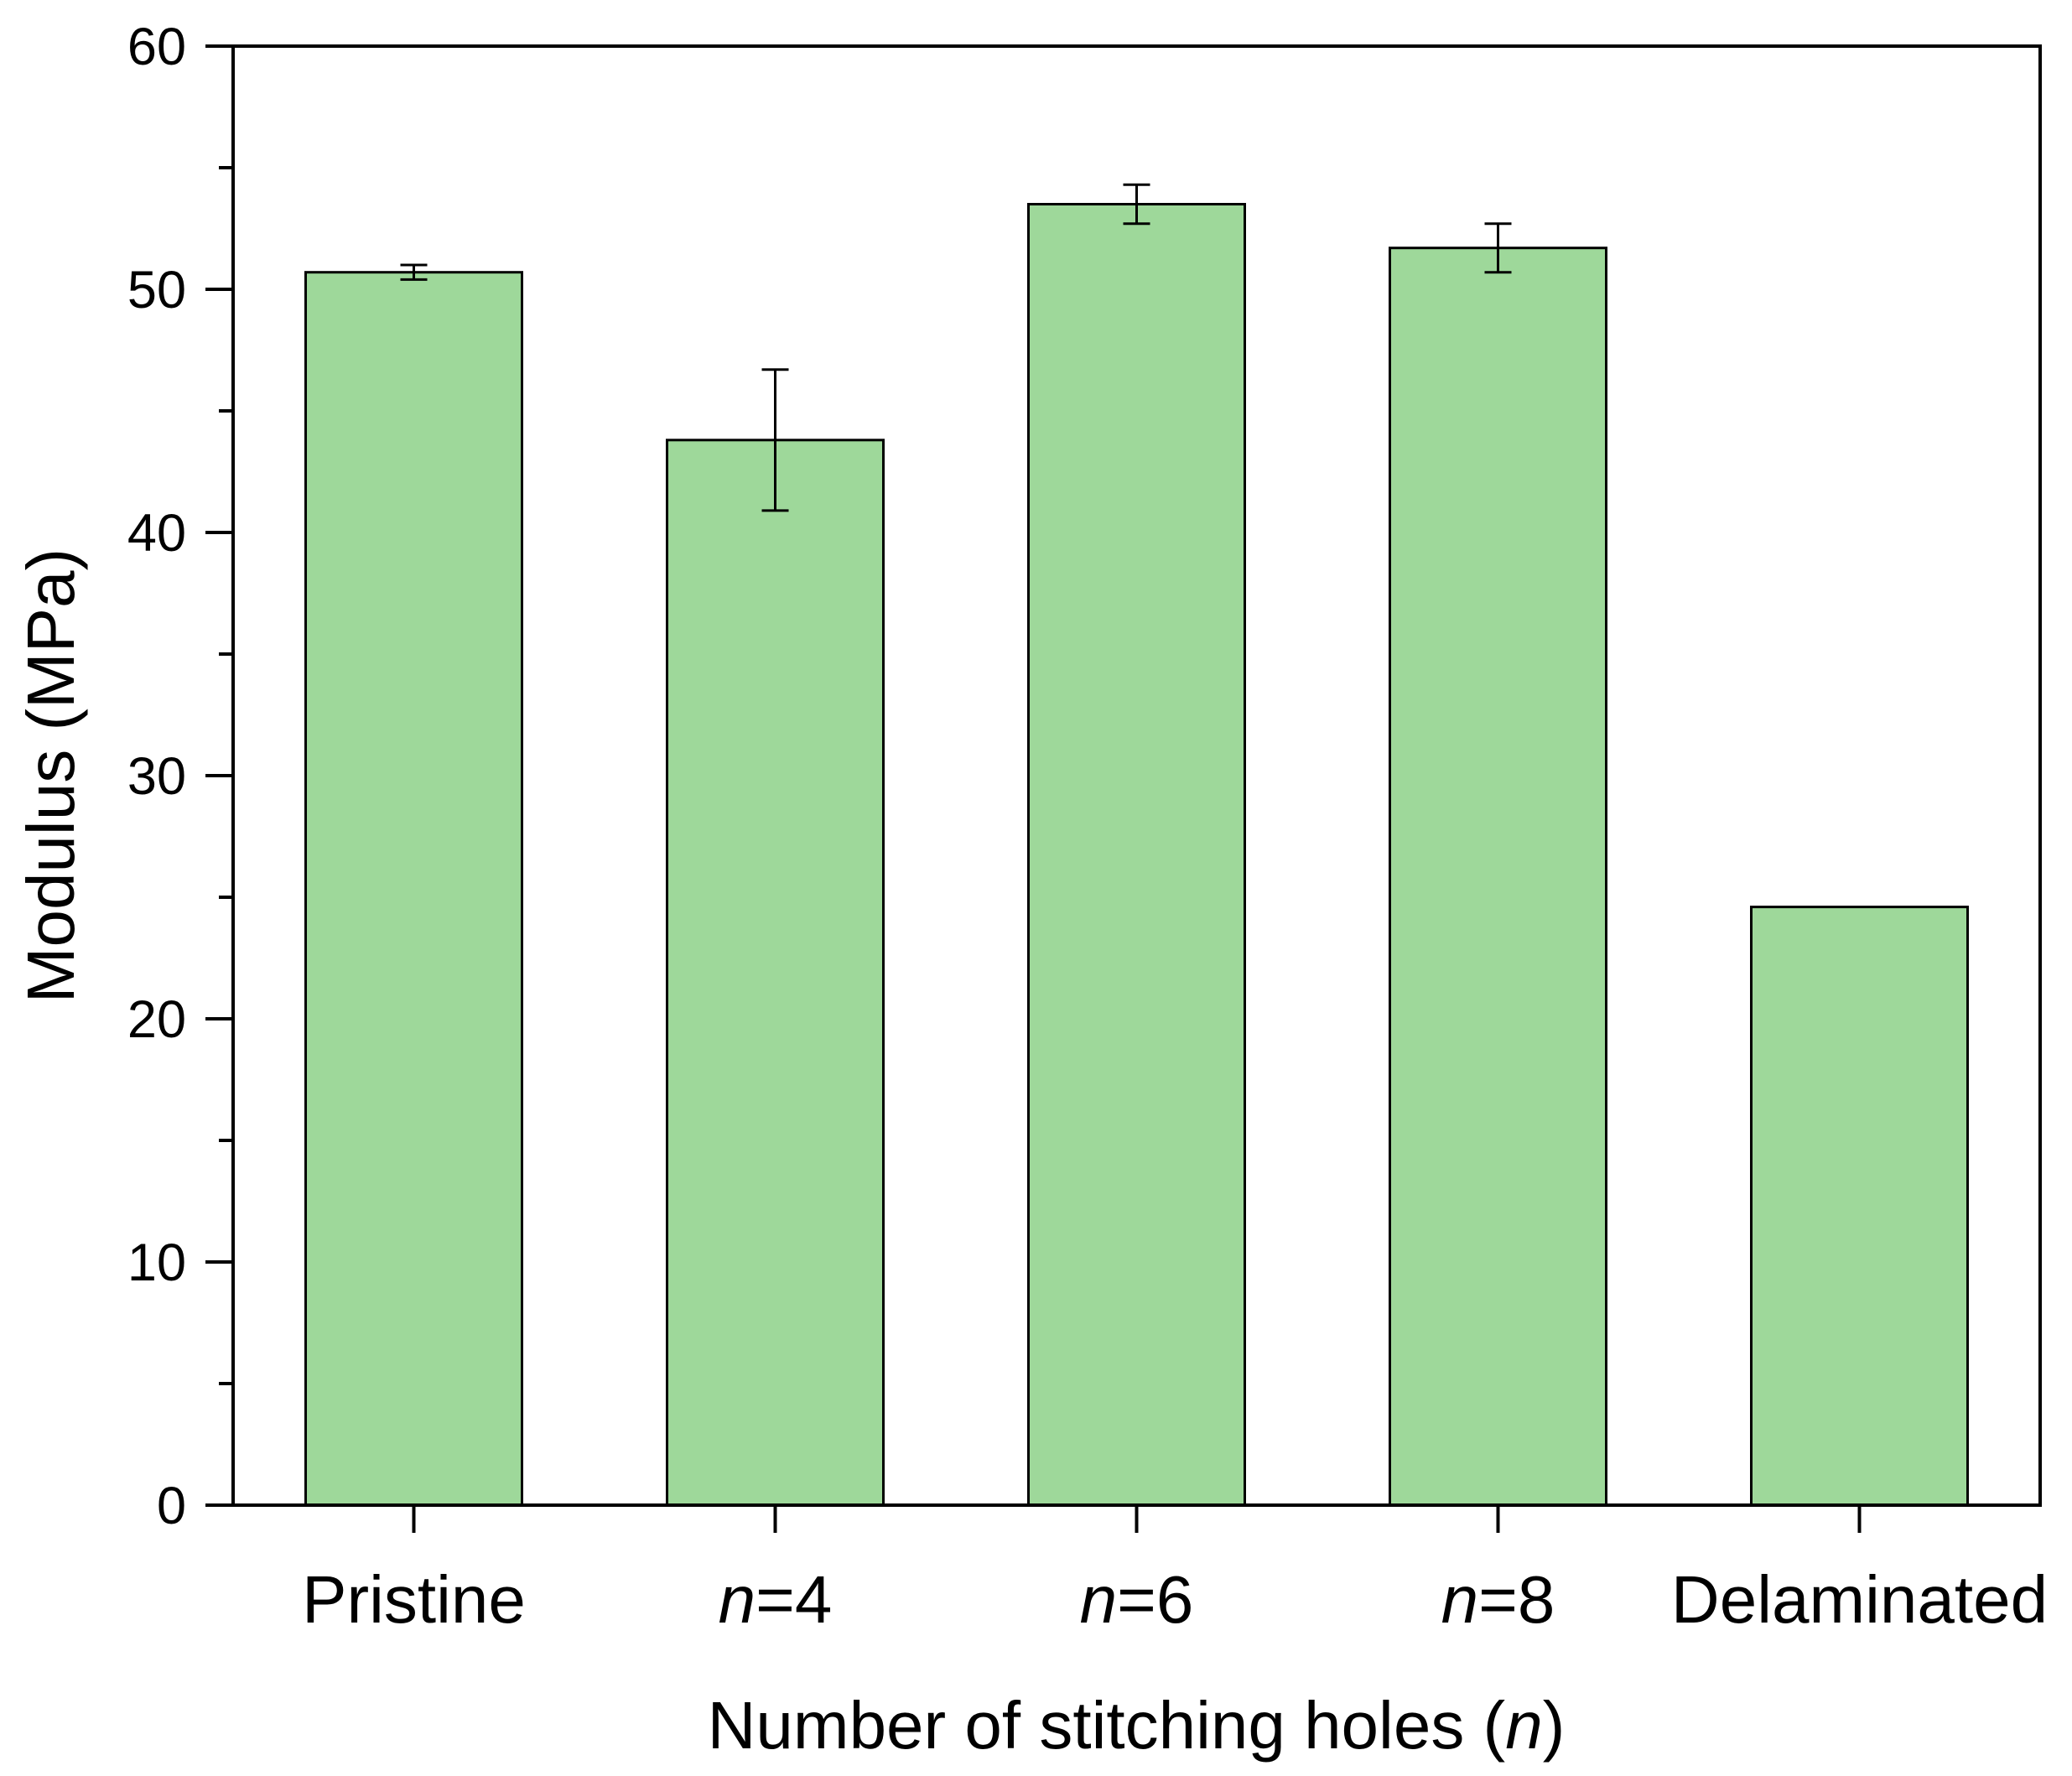  I want to click on x-tick-label: Pristine, so click(414, 1600).